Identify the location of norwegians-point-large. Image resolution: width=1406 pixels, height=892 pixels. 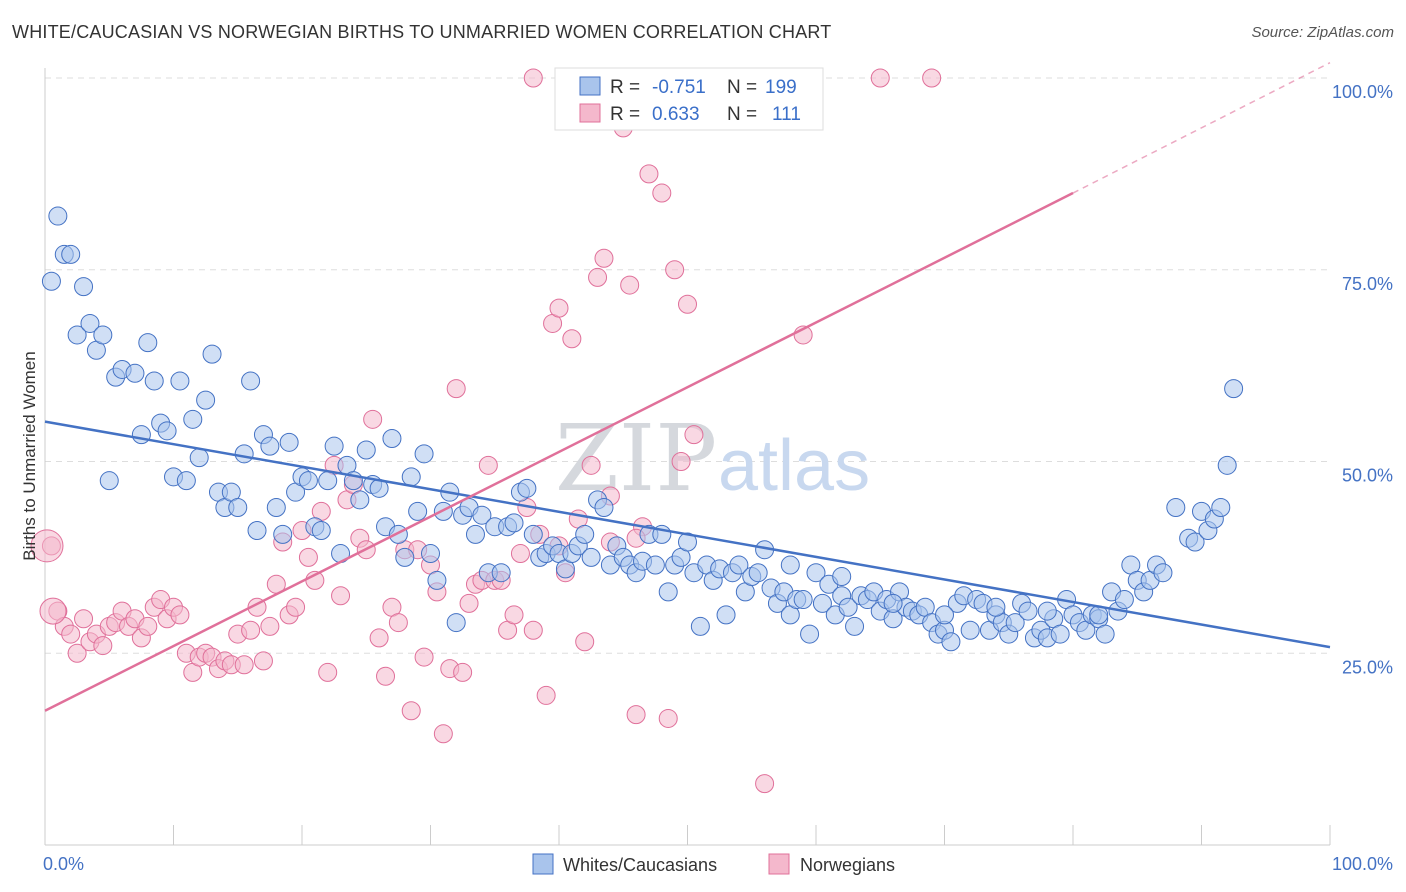
(47, 546).